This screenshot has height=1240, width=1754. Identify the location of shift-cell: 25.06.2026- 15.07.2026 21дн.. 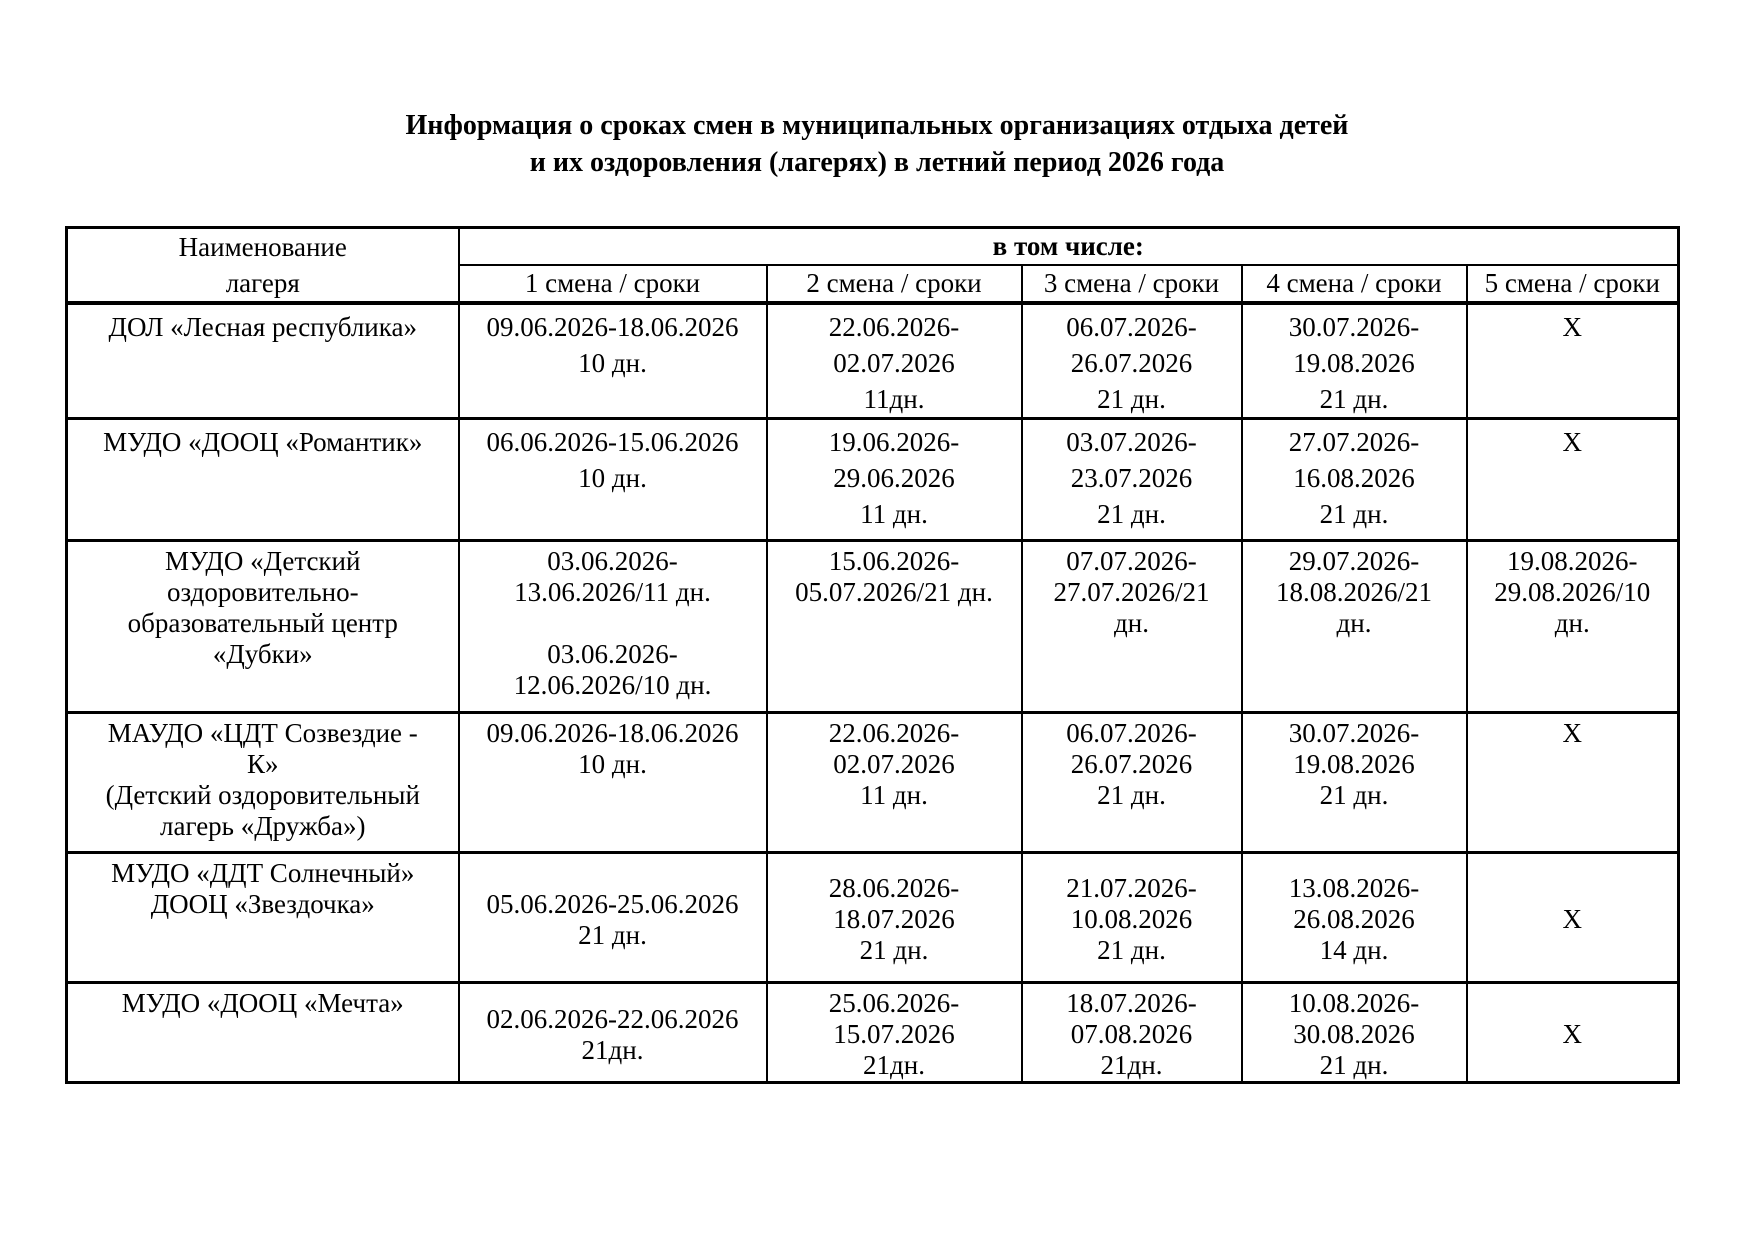
(894, 1032).